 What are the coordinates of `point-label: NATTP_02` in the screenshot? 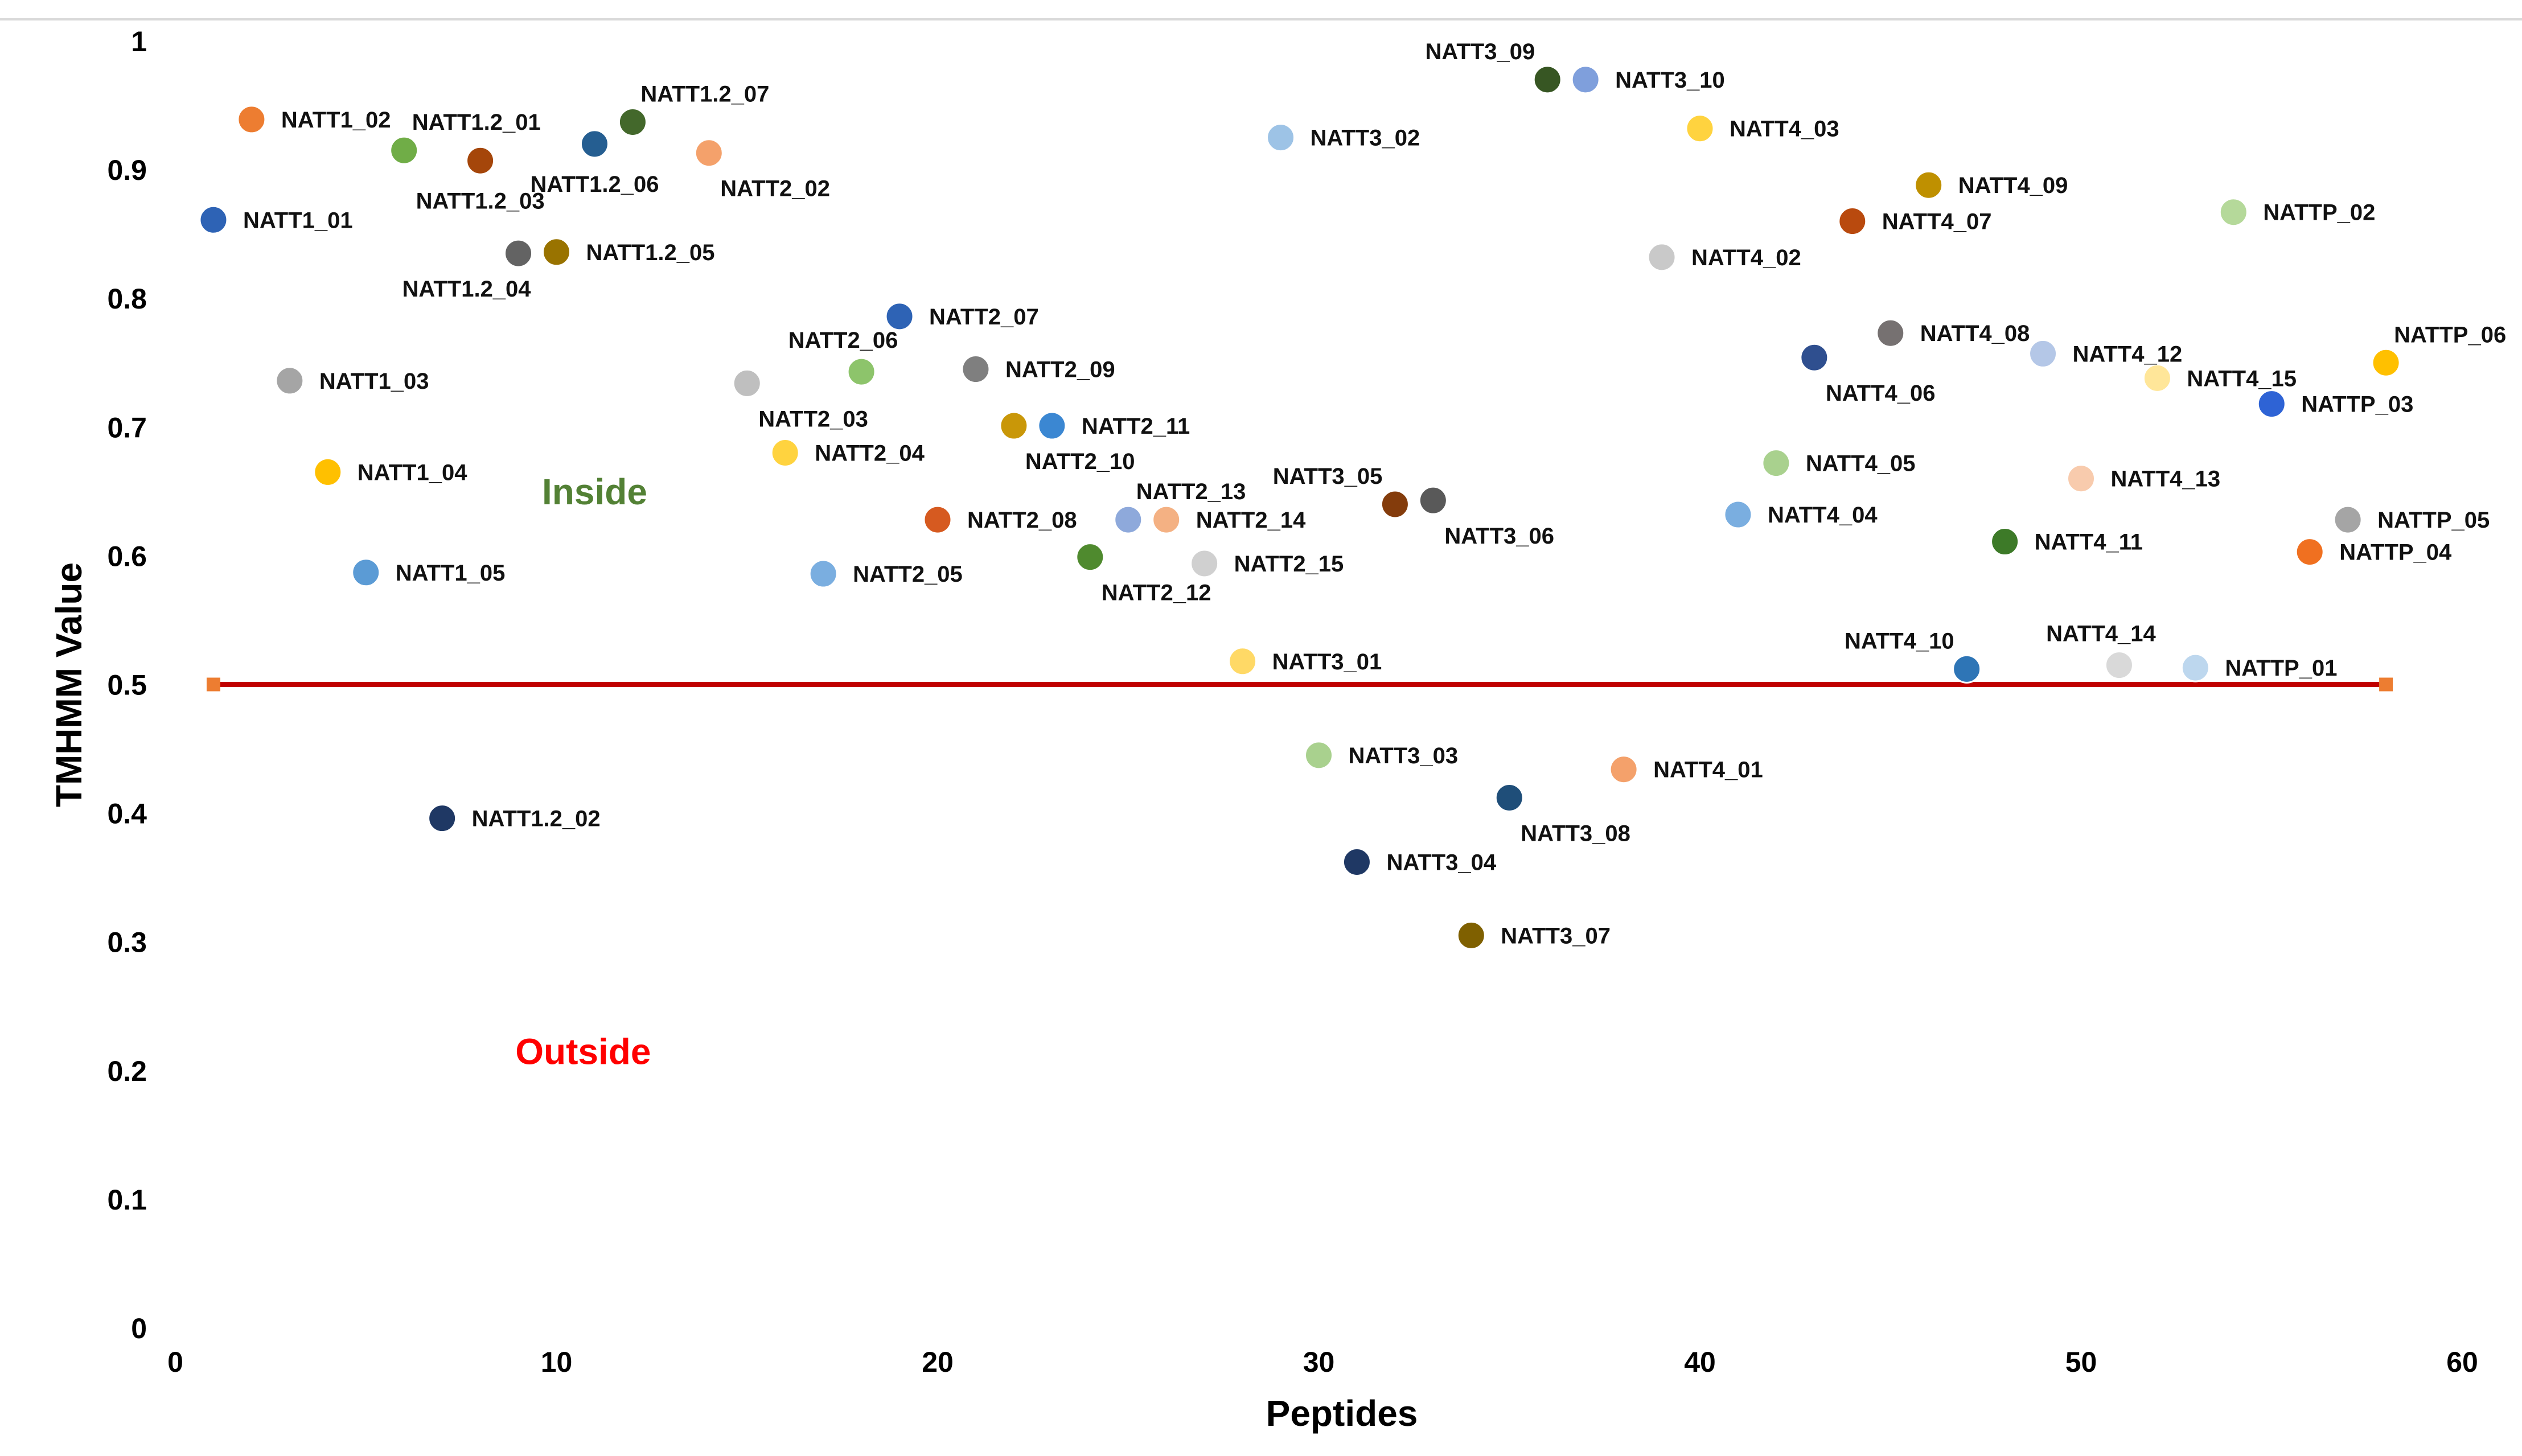 It's located at (2319, 213).